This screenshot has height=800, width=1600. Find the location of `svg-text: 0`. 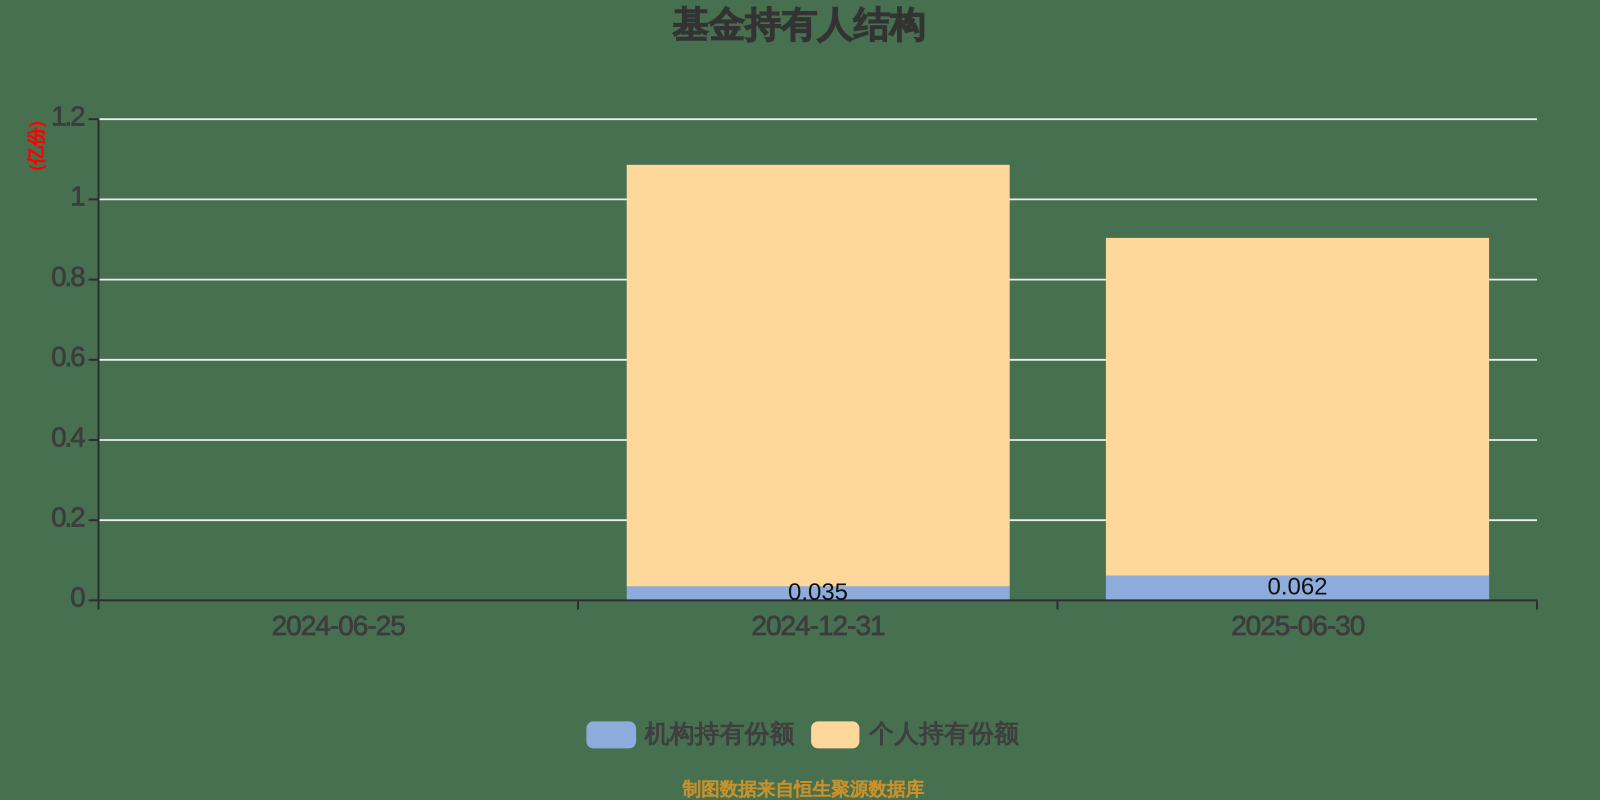

svg-text: 0 is located at coordinates (77, 597).